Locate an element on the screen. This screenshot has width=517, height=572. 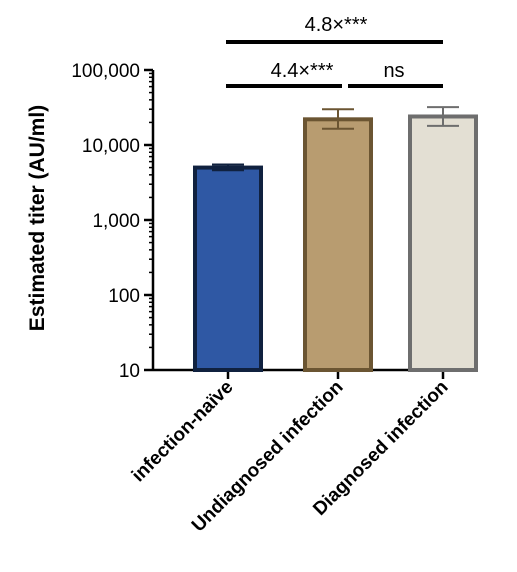
y-tick-label: 10,000 is located at coordinates (111, 146).